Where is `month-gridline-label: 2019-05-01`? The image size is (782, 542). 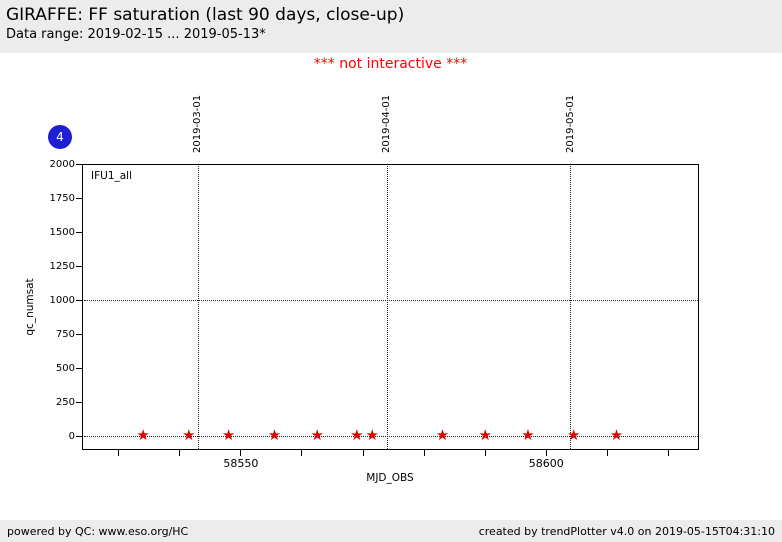
month-gridline-label: 2019-05-01 is located at coordinates (570, 123).